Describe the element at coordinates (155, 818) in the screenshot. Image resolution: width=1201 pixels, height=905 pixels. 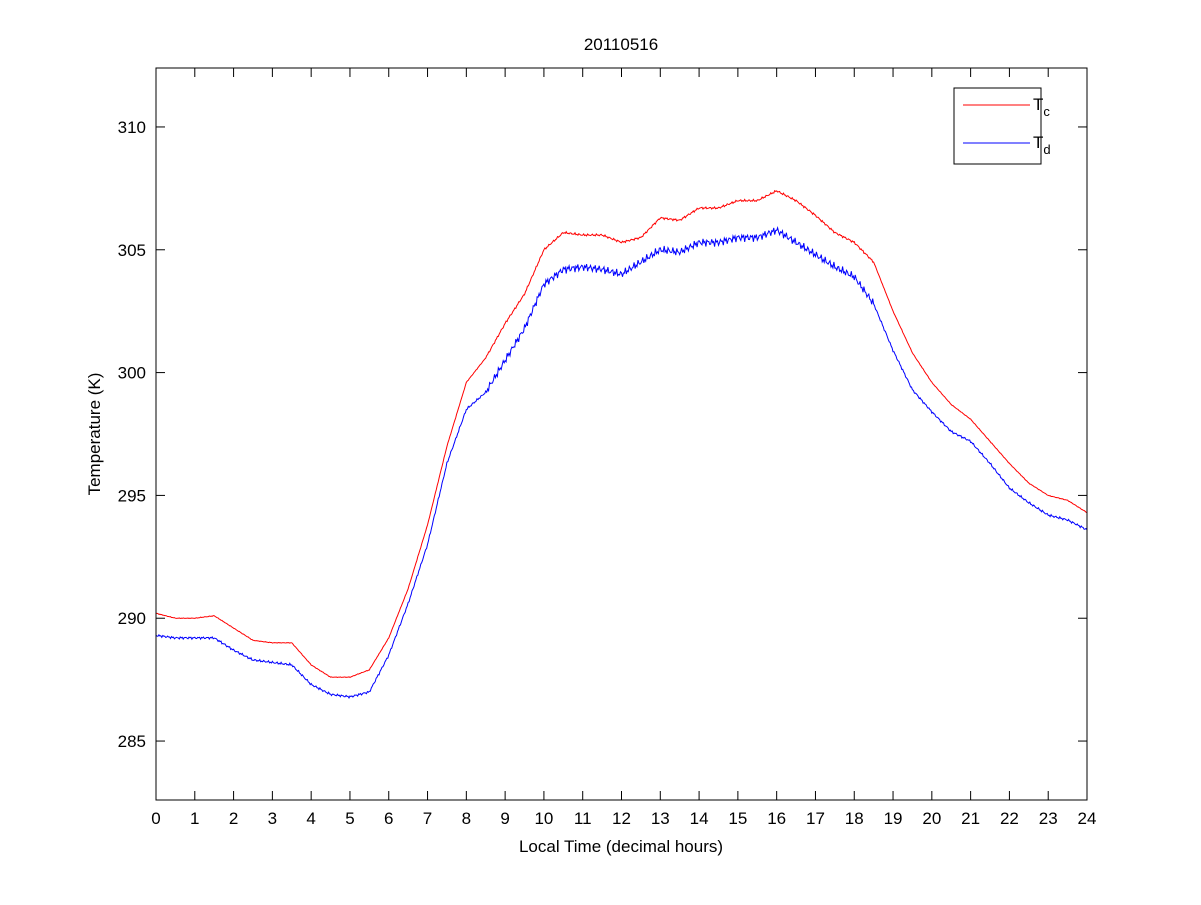
I see `x-tick-label: 0` at that location.